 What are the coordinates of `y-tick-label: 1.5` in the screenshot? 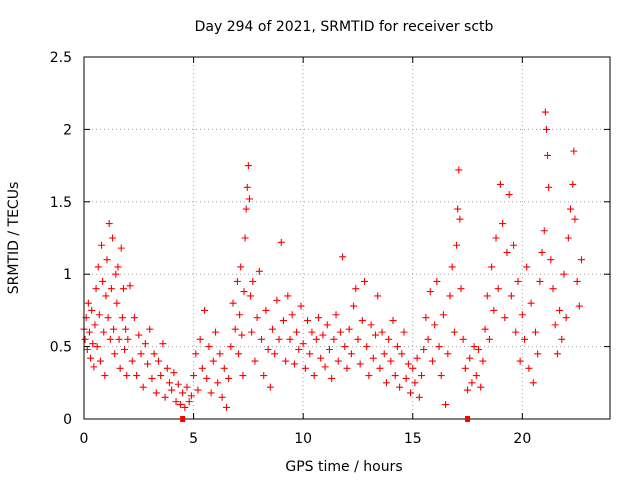 It's located at (61, 203).